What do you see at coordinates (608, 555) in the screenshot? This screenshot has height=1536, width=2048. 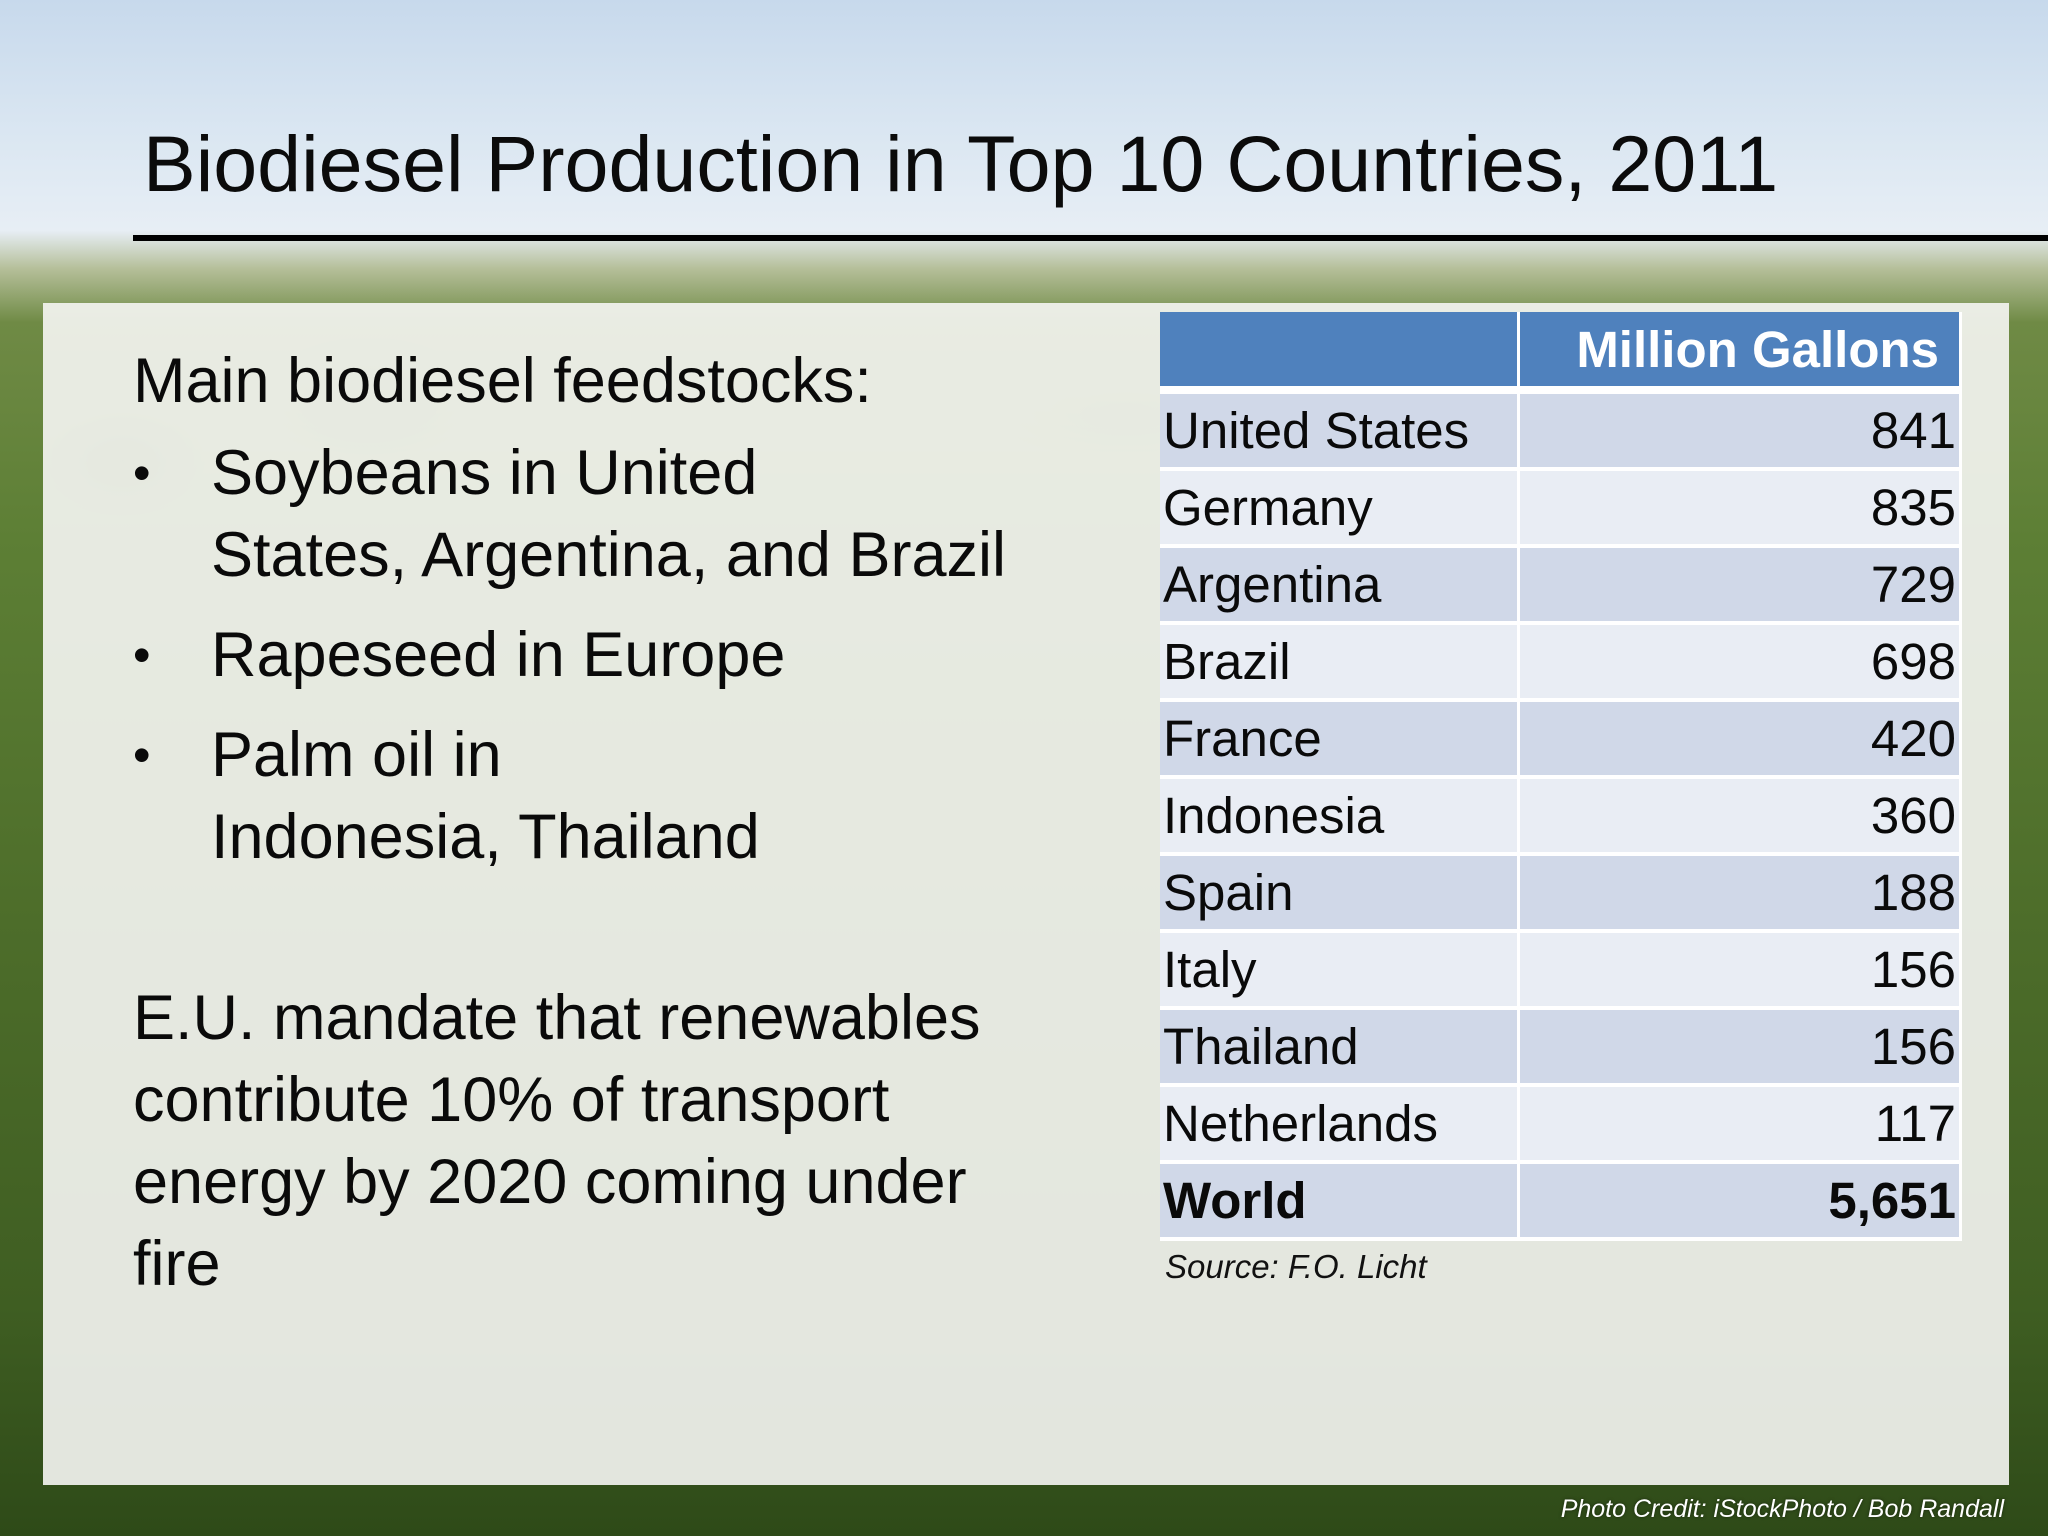 I see `bullet-line: States, Argentina, and Brazil` at bounding box center [608, 555].